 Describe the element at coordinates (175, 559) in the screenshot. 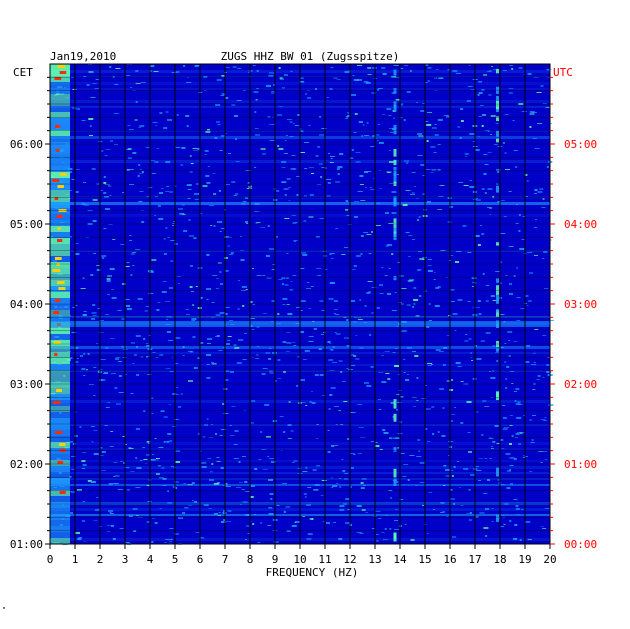

I see `x-tick-label: 5` at that location.